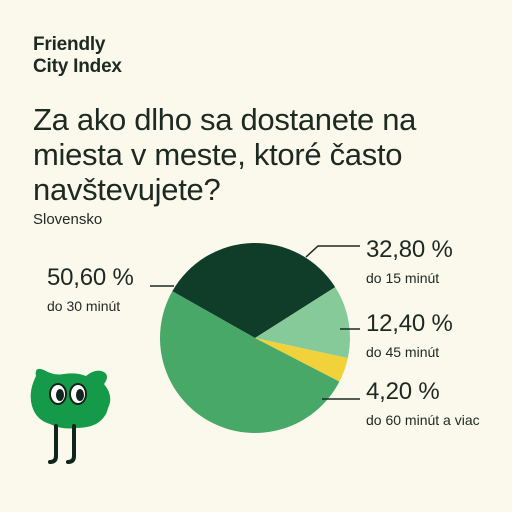  I want to click on slice-label-45min: 12,40 % do 45 minút, so click(409, 336).